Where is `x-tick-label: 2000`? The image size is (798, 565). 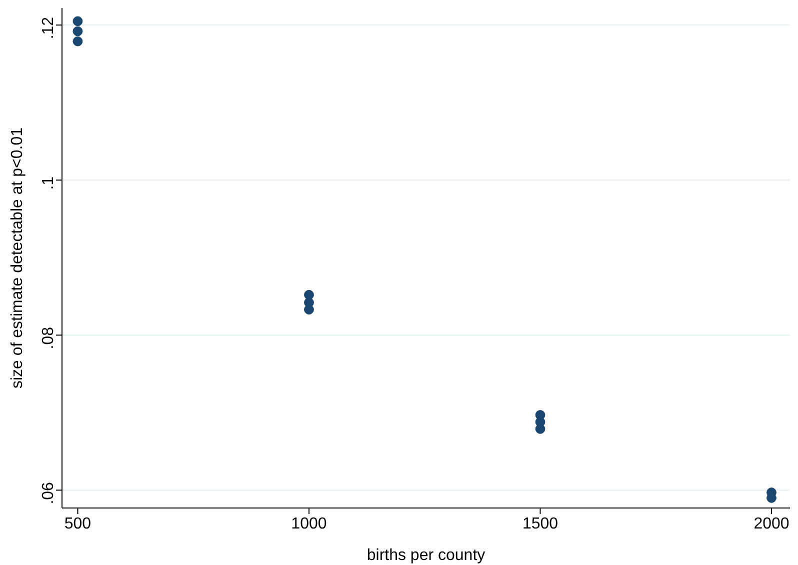 x-tick-label: 2000 is located at coordinates (772, 523).